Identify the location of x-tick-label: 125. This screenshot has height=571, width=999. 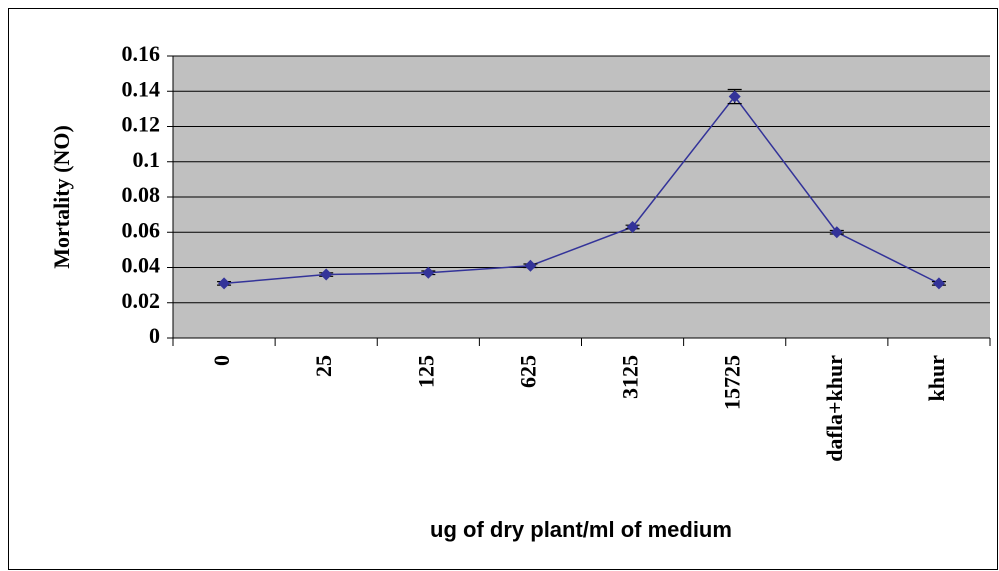
(425, 371).